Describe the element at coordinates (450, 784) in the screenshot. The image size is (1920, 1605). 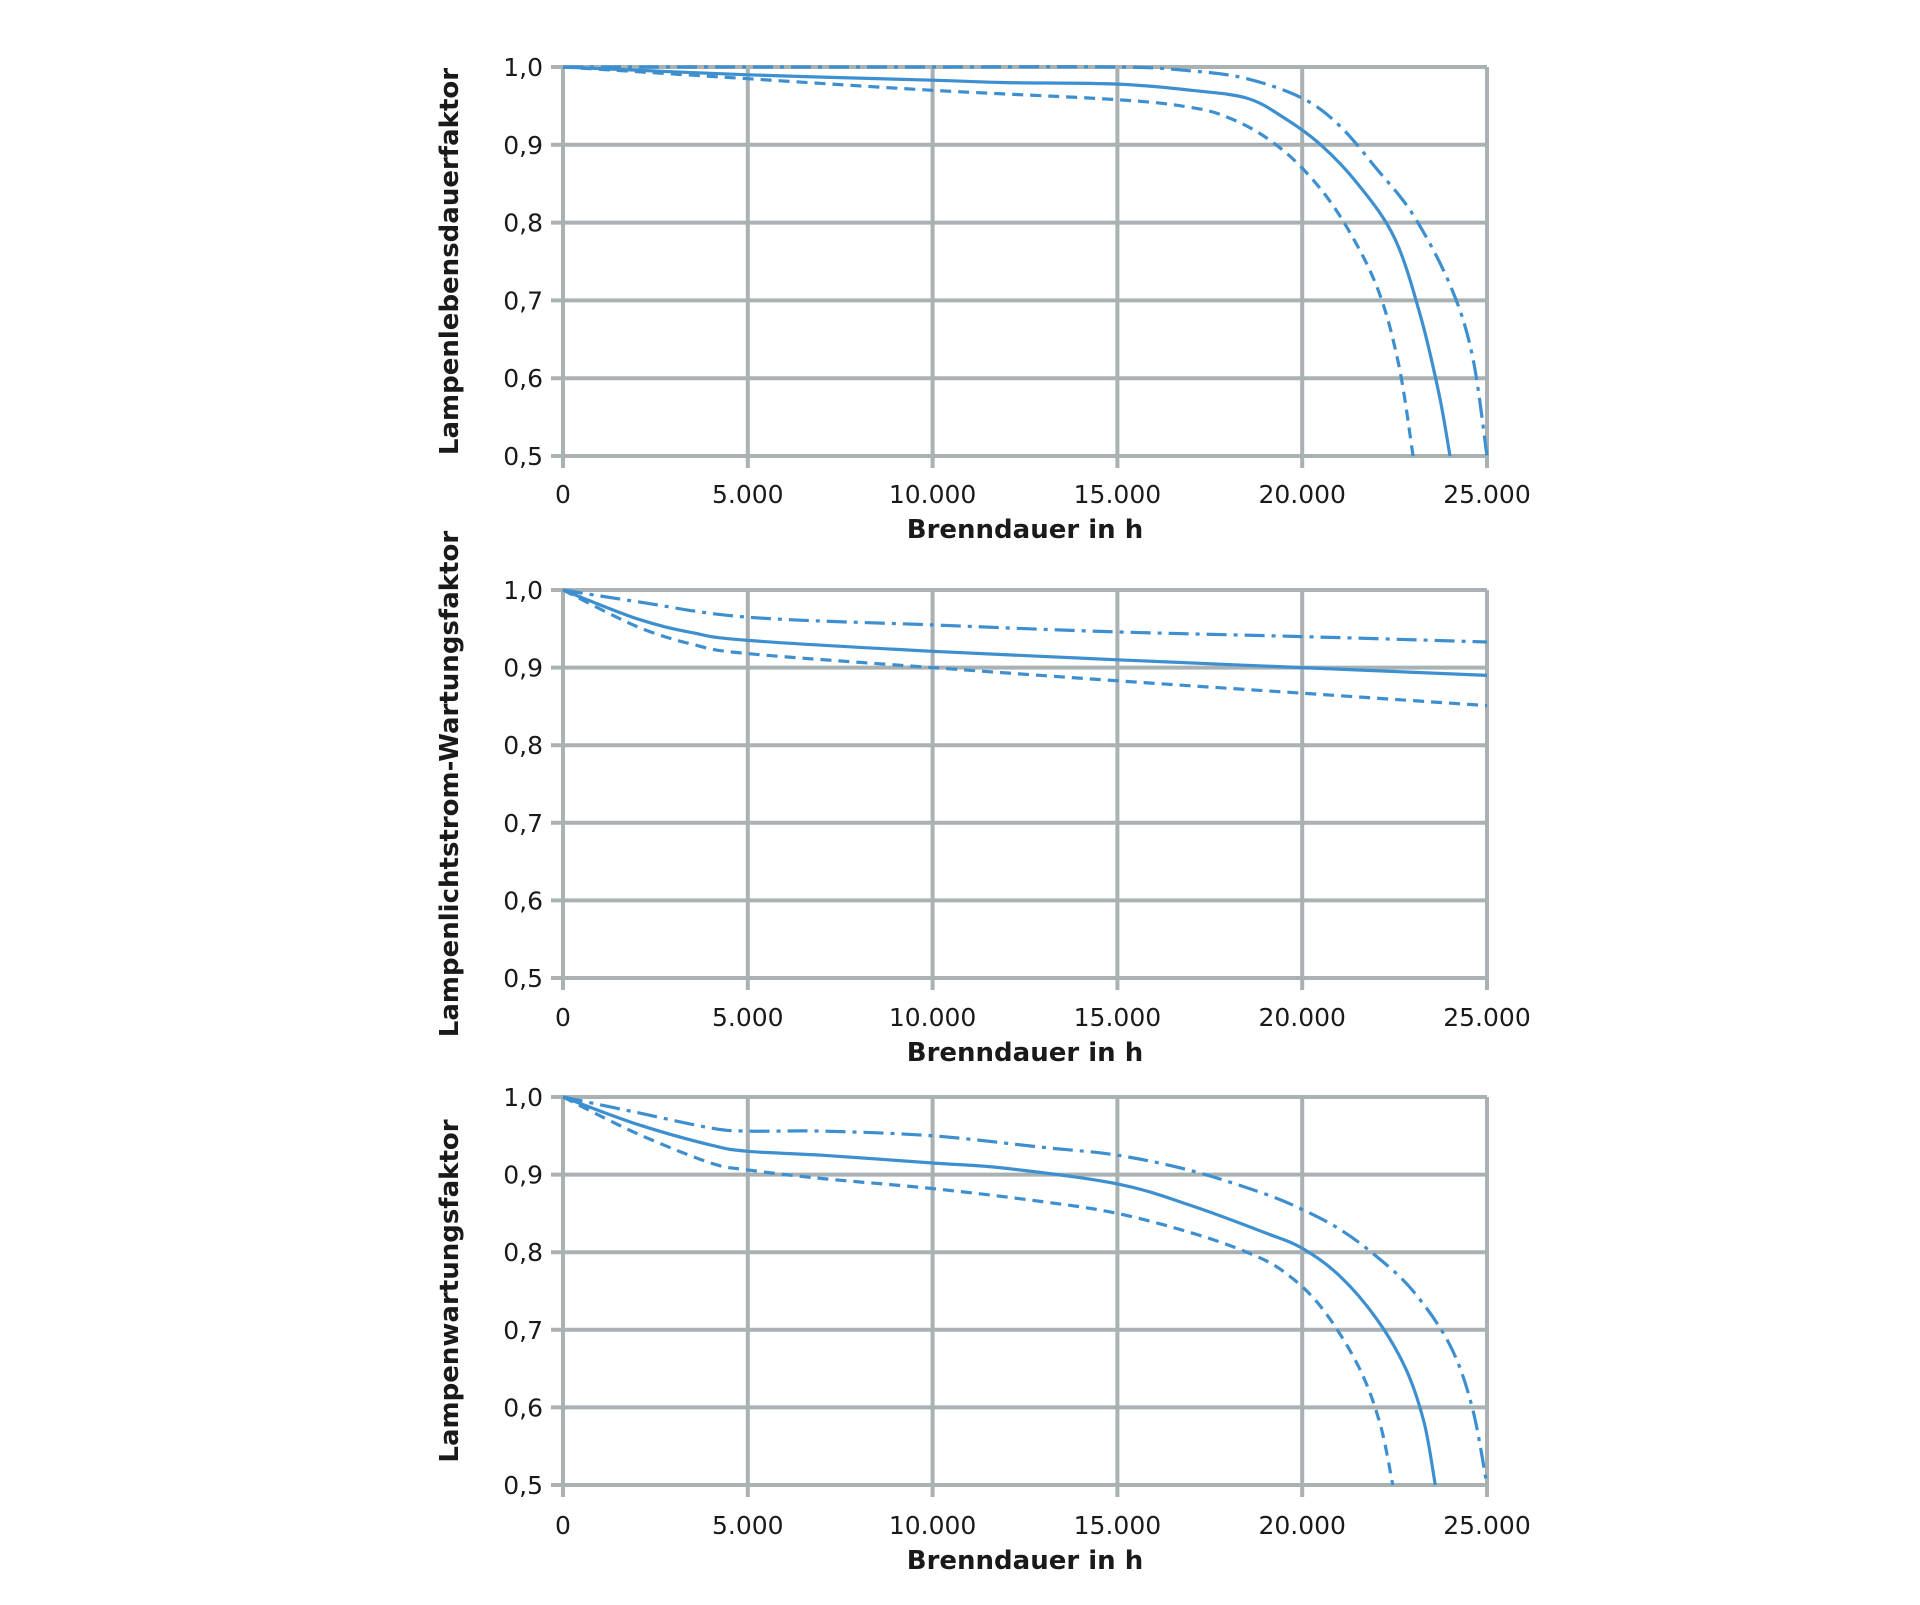
I see `y-axis-label: Lampenlichtstrom-Wartungsfaktor` at that location.